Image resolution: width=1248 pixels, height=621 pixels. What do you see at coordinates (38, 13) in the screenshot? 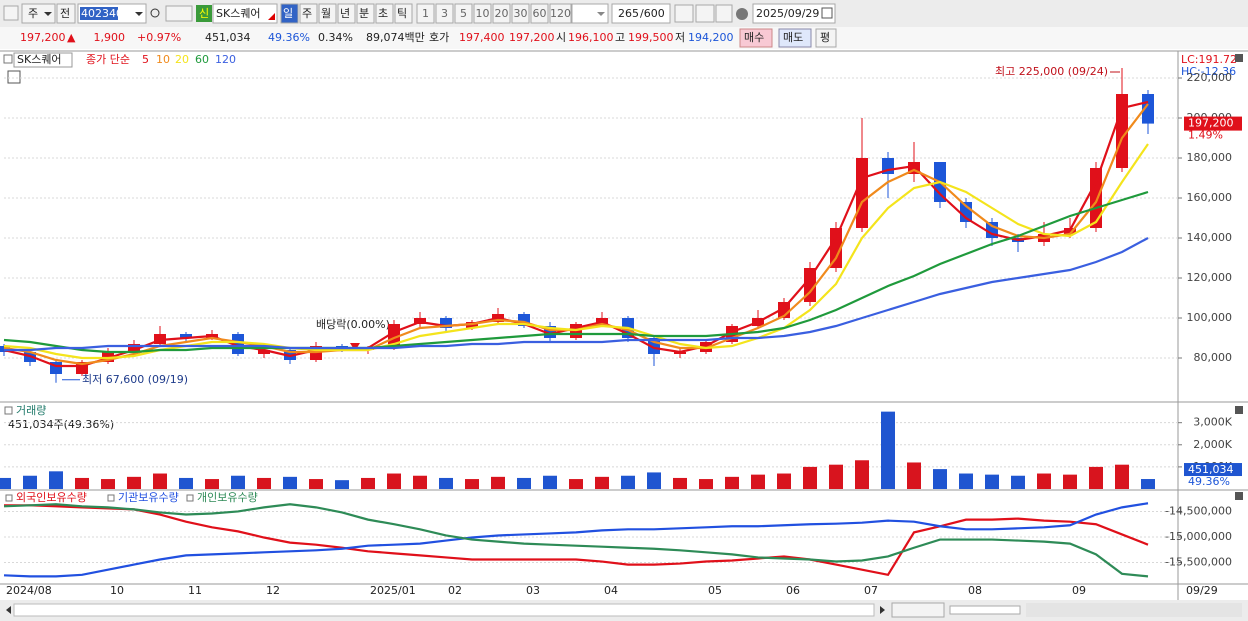
I see `period-select` at bounding box center [38, 13].